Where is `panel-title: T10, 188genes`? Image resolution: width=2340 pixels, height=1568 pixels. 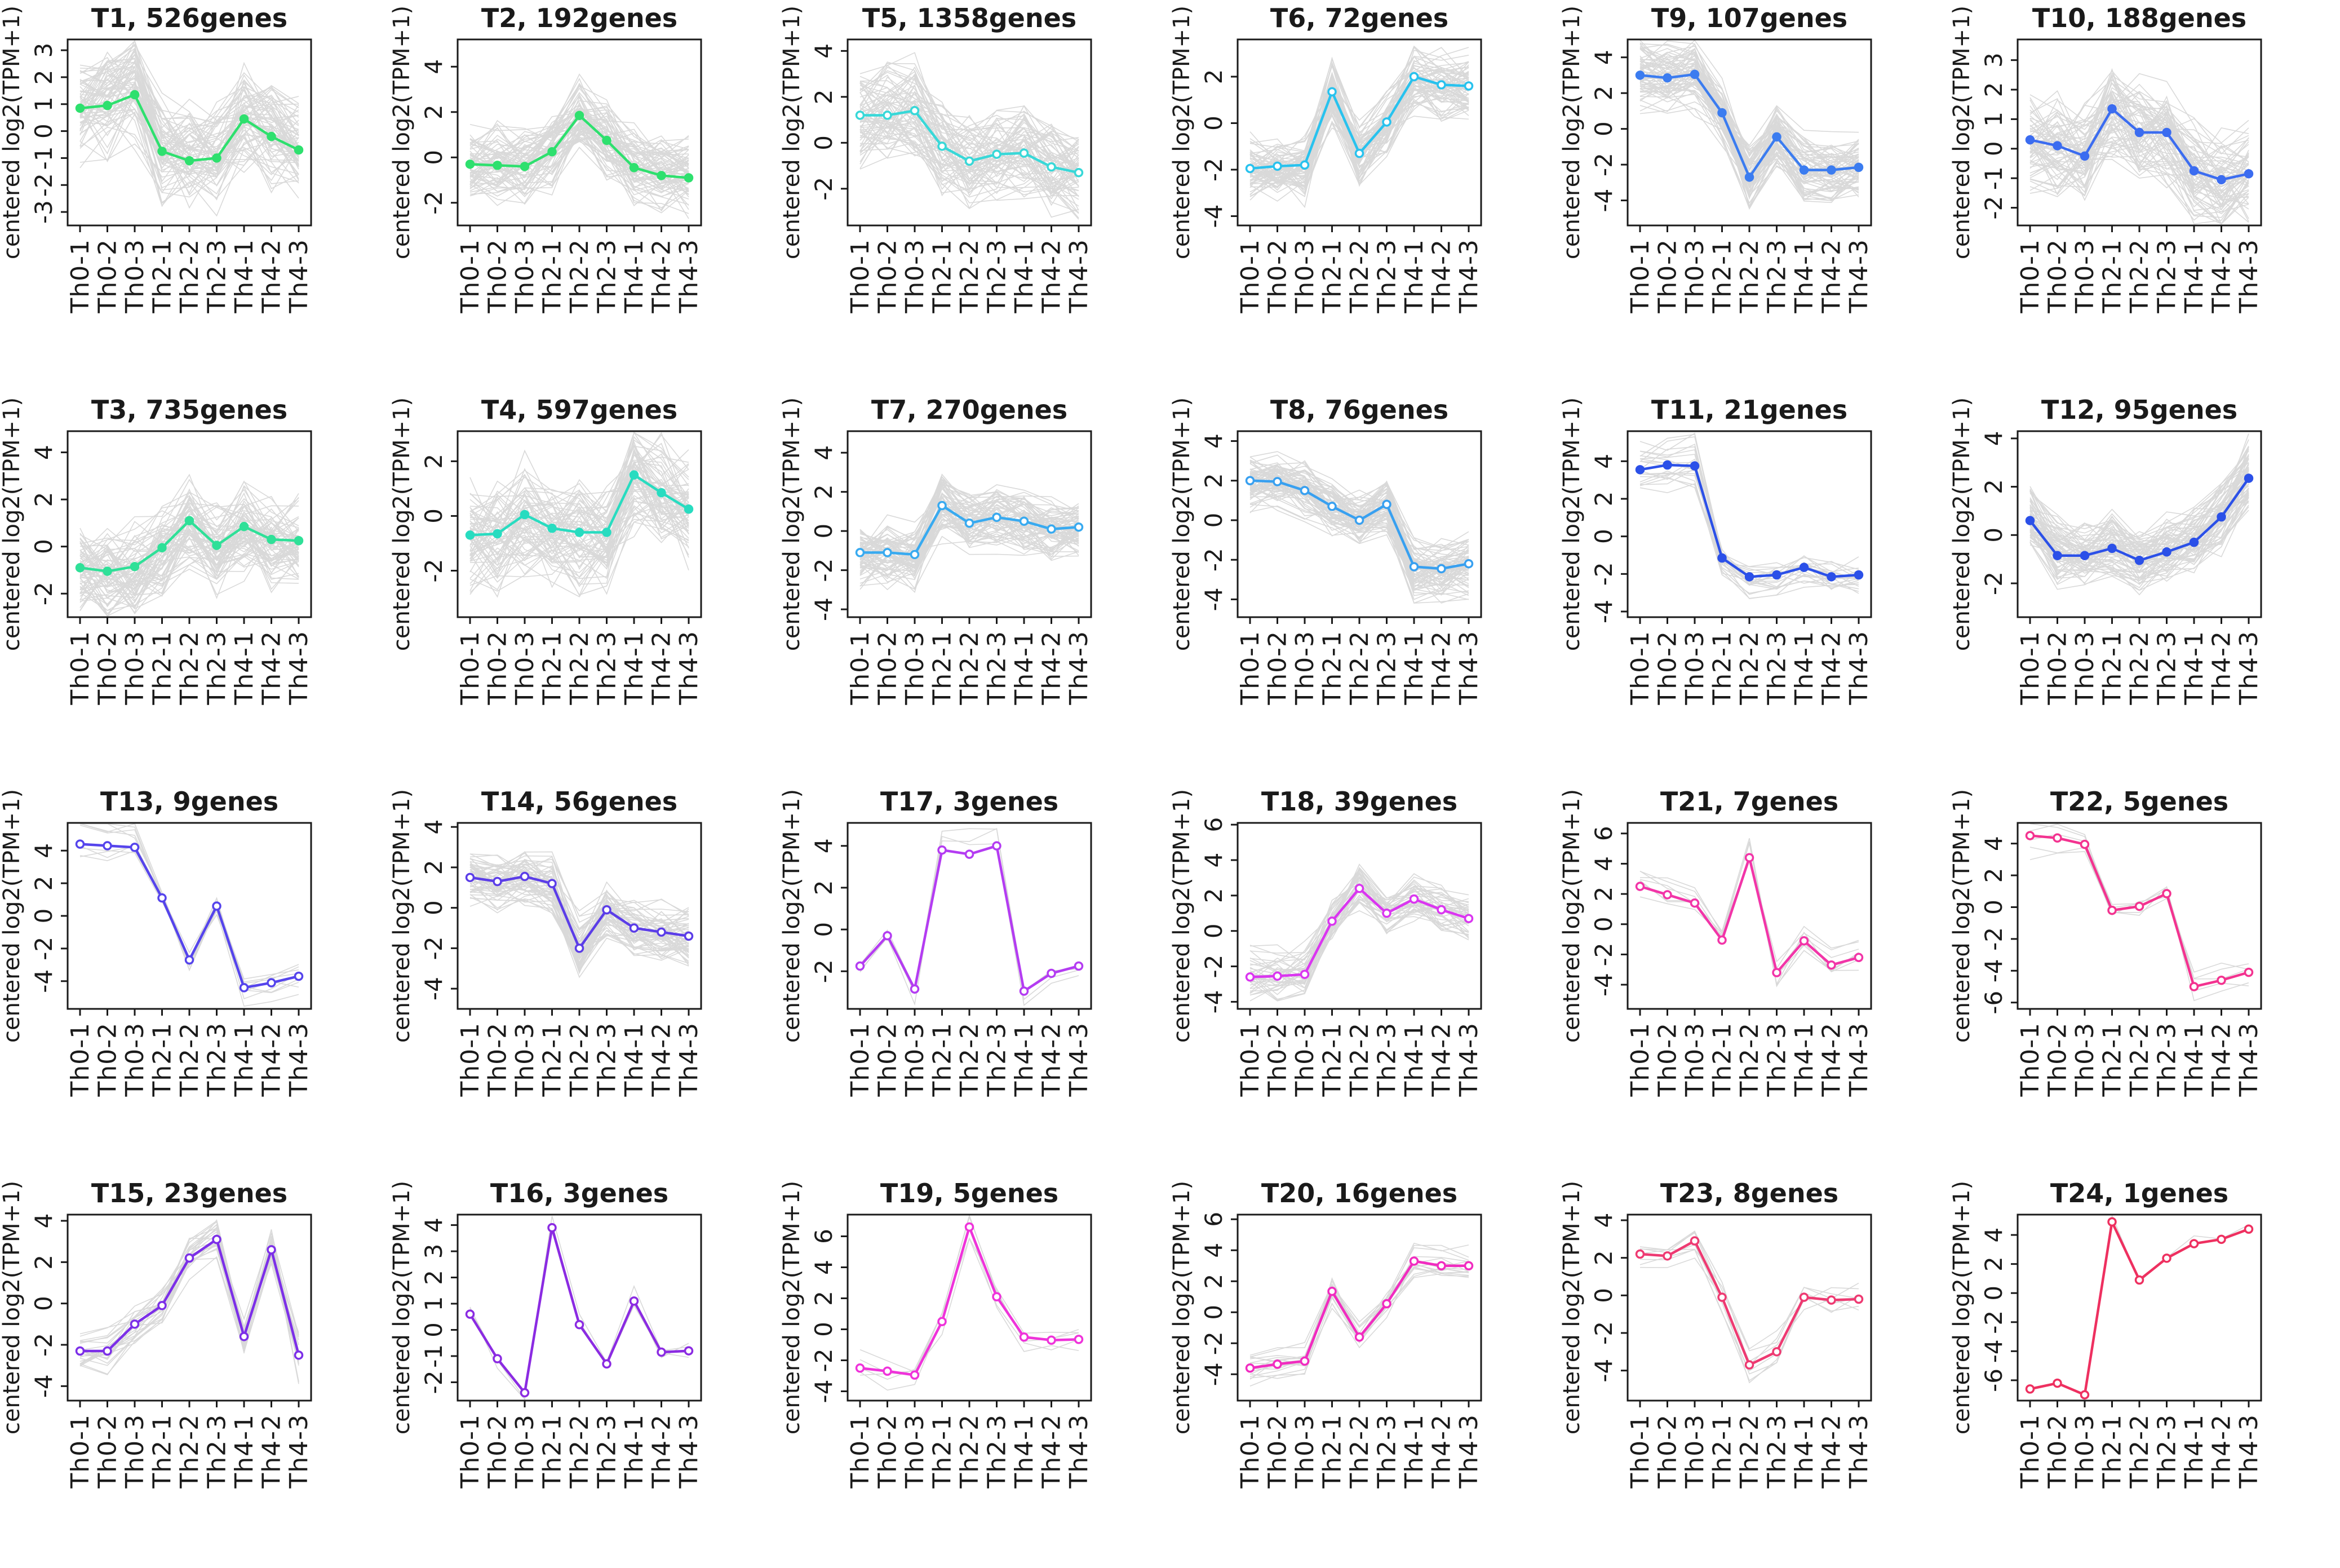
panel-title: T10, 188genes is located at coordinates (2139, 18).